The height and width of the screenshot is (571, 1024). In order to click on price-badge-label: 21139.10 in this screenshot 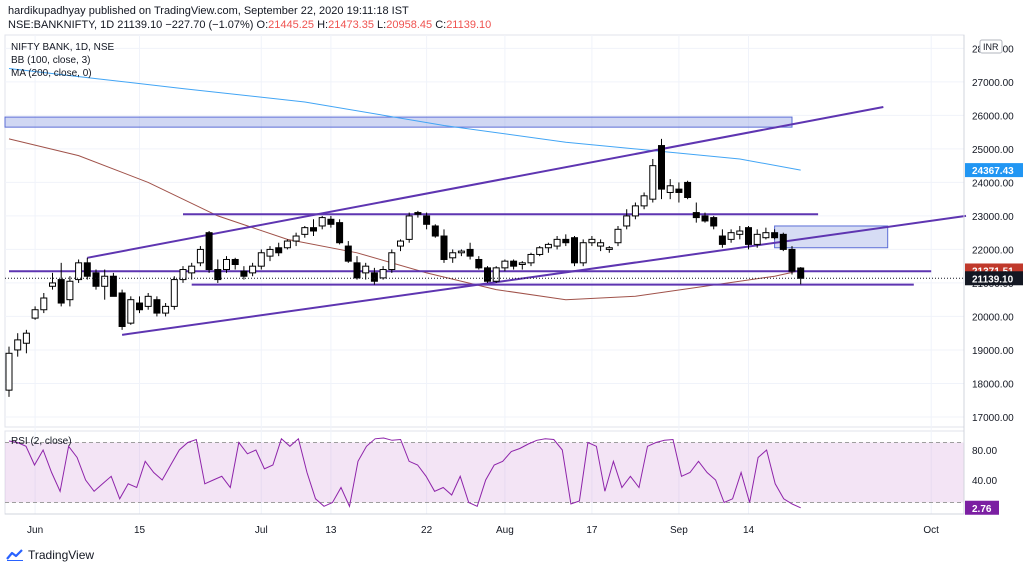, I will do `click(993, 279)`.